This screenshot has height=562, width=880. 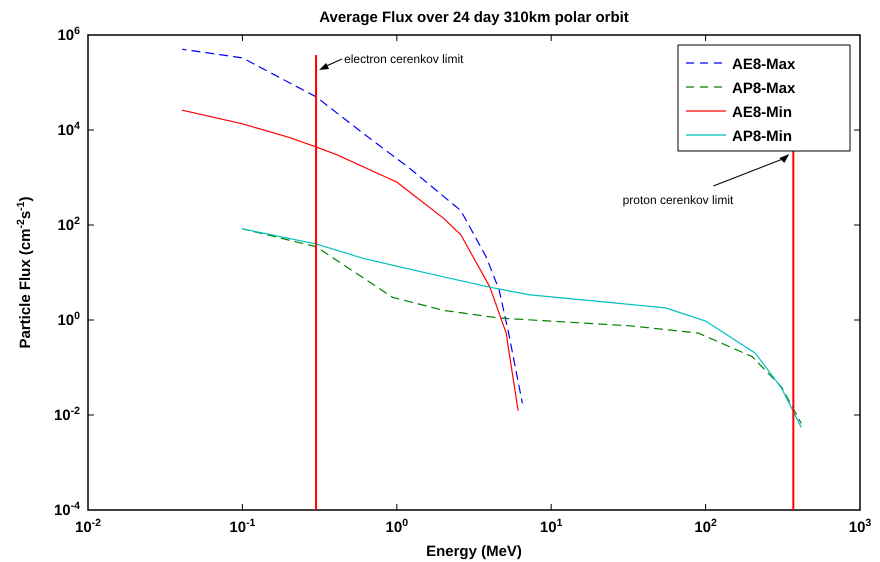 What do you see at coordinates (397, 526) in the screenshot?
I see `x-tick-label: 10$^{0}$` at bounding box center [397, 526].